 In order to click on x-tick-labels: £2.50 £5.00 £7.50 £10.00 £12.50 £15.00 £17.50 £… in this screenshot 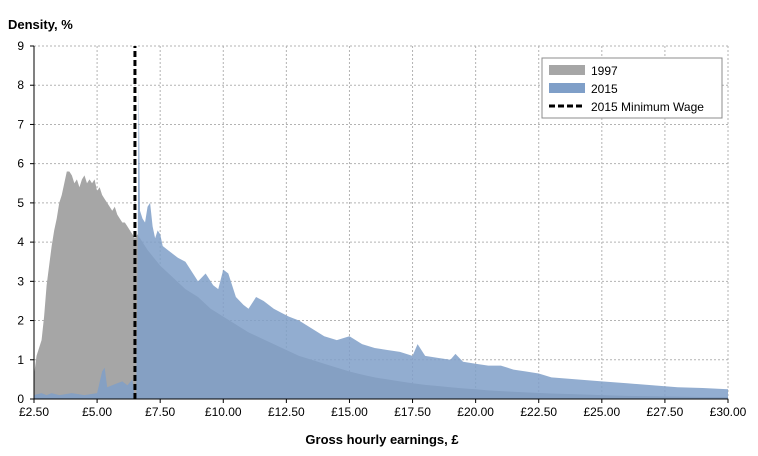, I will do `click(383, 409)`.